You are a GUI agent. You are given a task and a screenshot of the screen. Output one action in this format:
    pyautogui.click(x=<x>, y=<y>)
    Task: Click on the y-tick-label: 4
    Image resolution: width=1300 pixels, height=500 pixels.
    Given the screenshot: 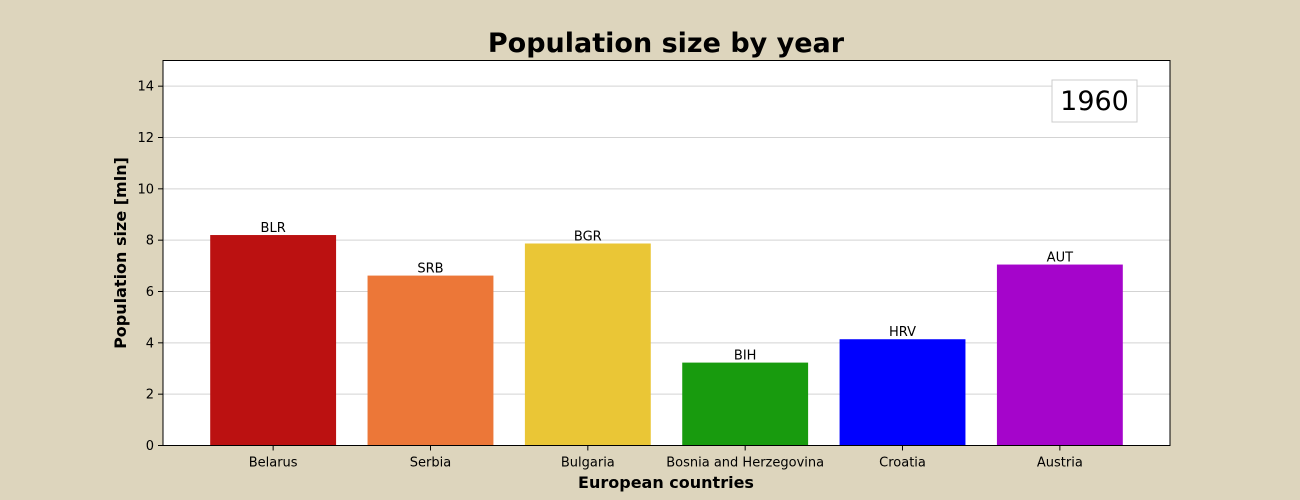 What is the action you would take?
    pyautogui.click(x=150, y=343)
    